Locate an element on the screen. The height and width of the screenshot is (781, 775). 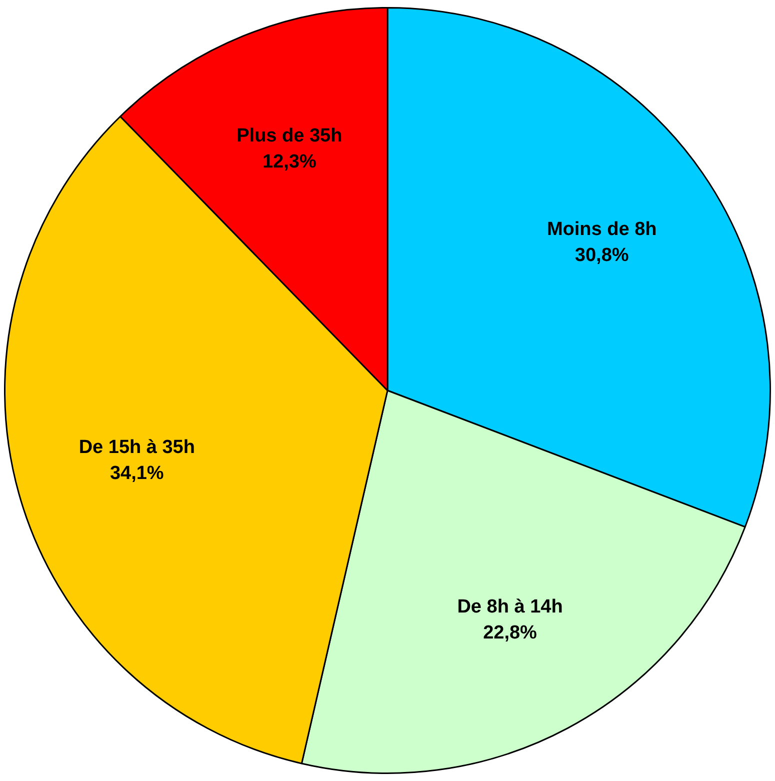
data-label: 34,1% is located at coordinates (137, 473).